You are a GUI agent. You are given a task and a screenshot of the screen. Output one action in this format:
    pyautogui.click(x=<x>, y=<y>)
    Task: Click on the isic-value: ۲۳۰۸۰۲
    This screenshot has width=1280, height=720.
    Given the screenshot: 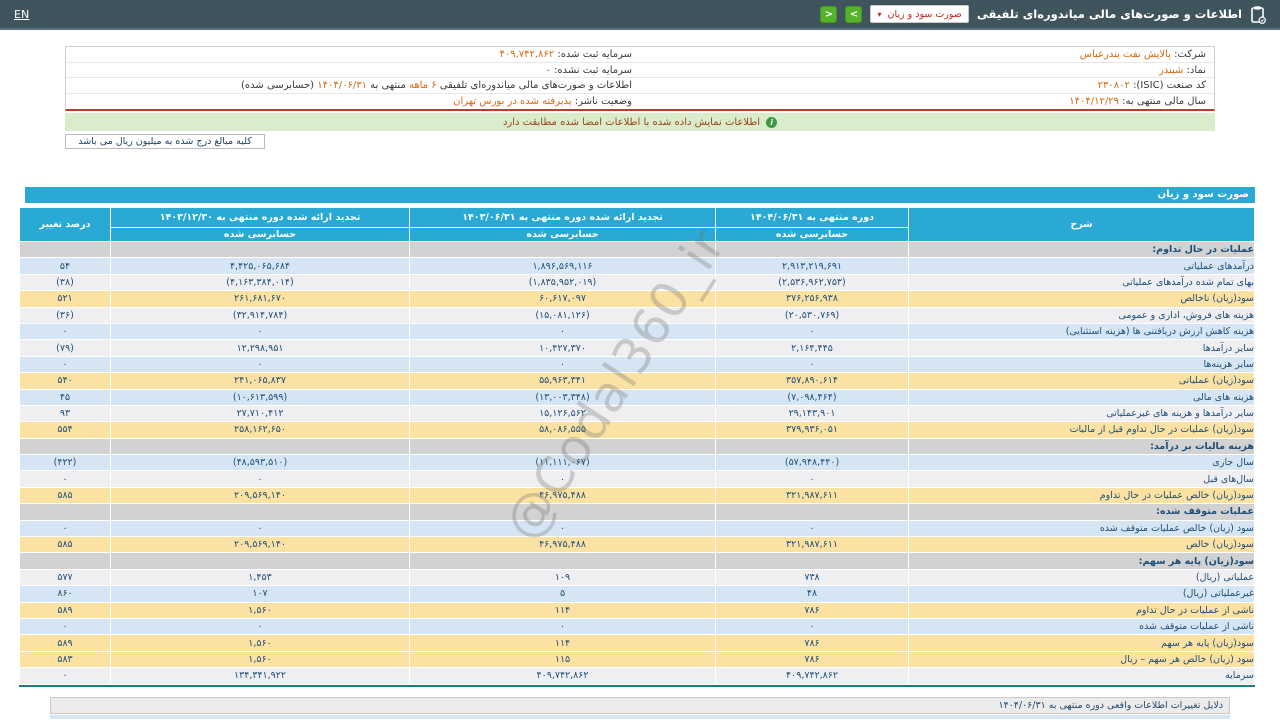 What is the action you would take?
    pyautogui.click(x=1113, y=85)
    